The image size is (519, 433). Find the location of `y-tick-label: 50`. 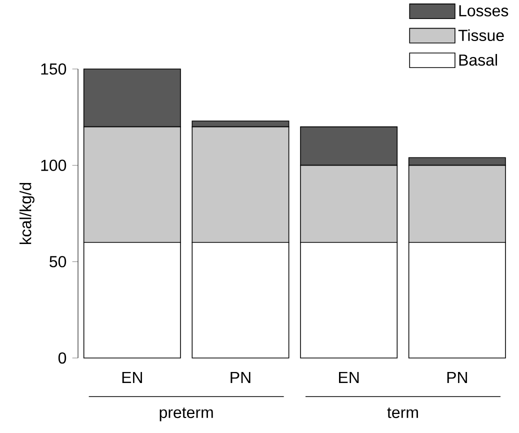

y-tick-label: 50 is located at coordinates (58, 262).